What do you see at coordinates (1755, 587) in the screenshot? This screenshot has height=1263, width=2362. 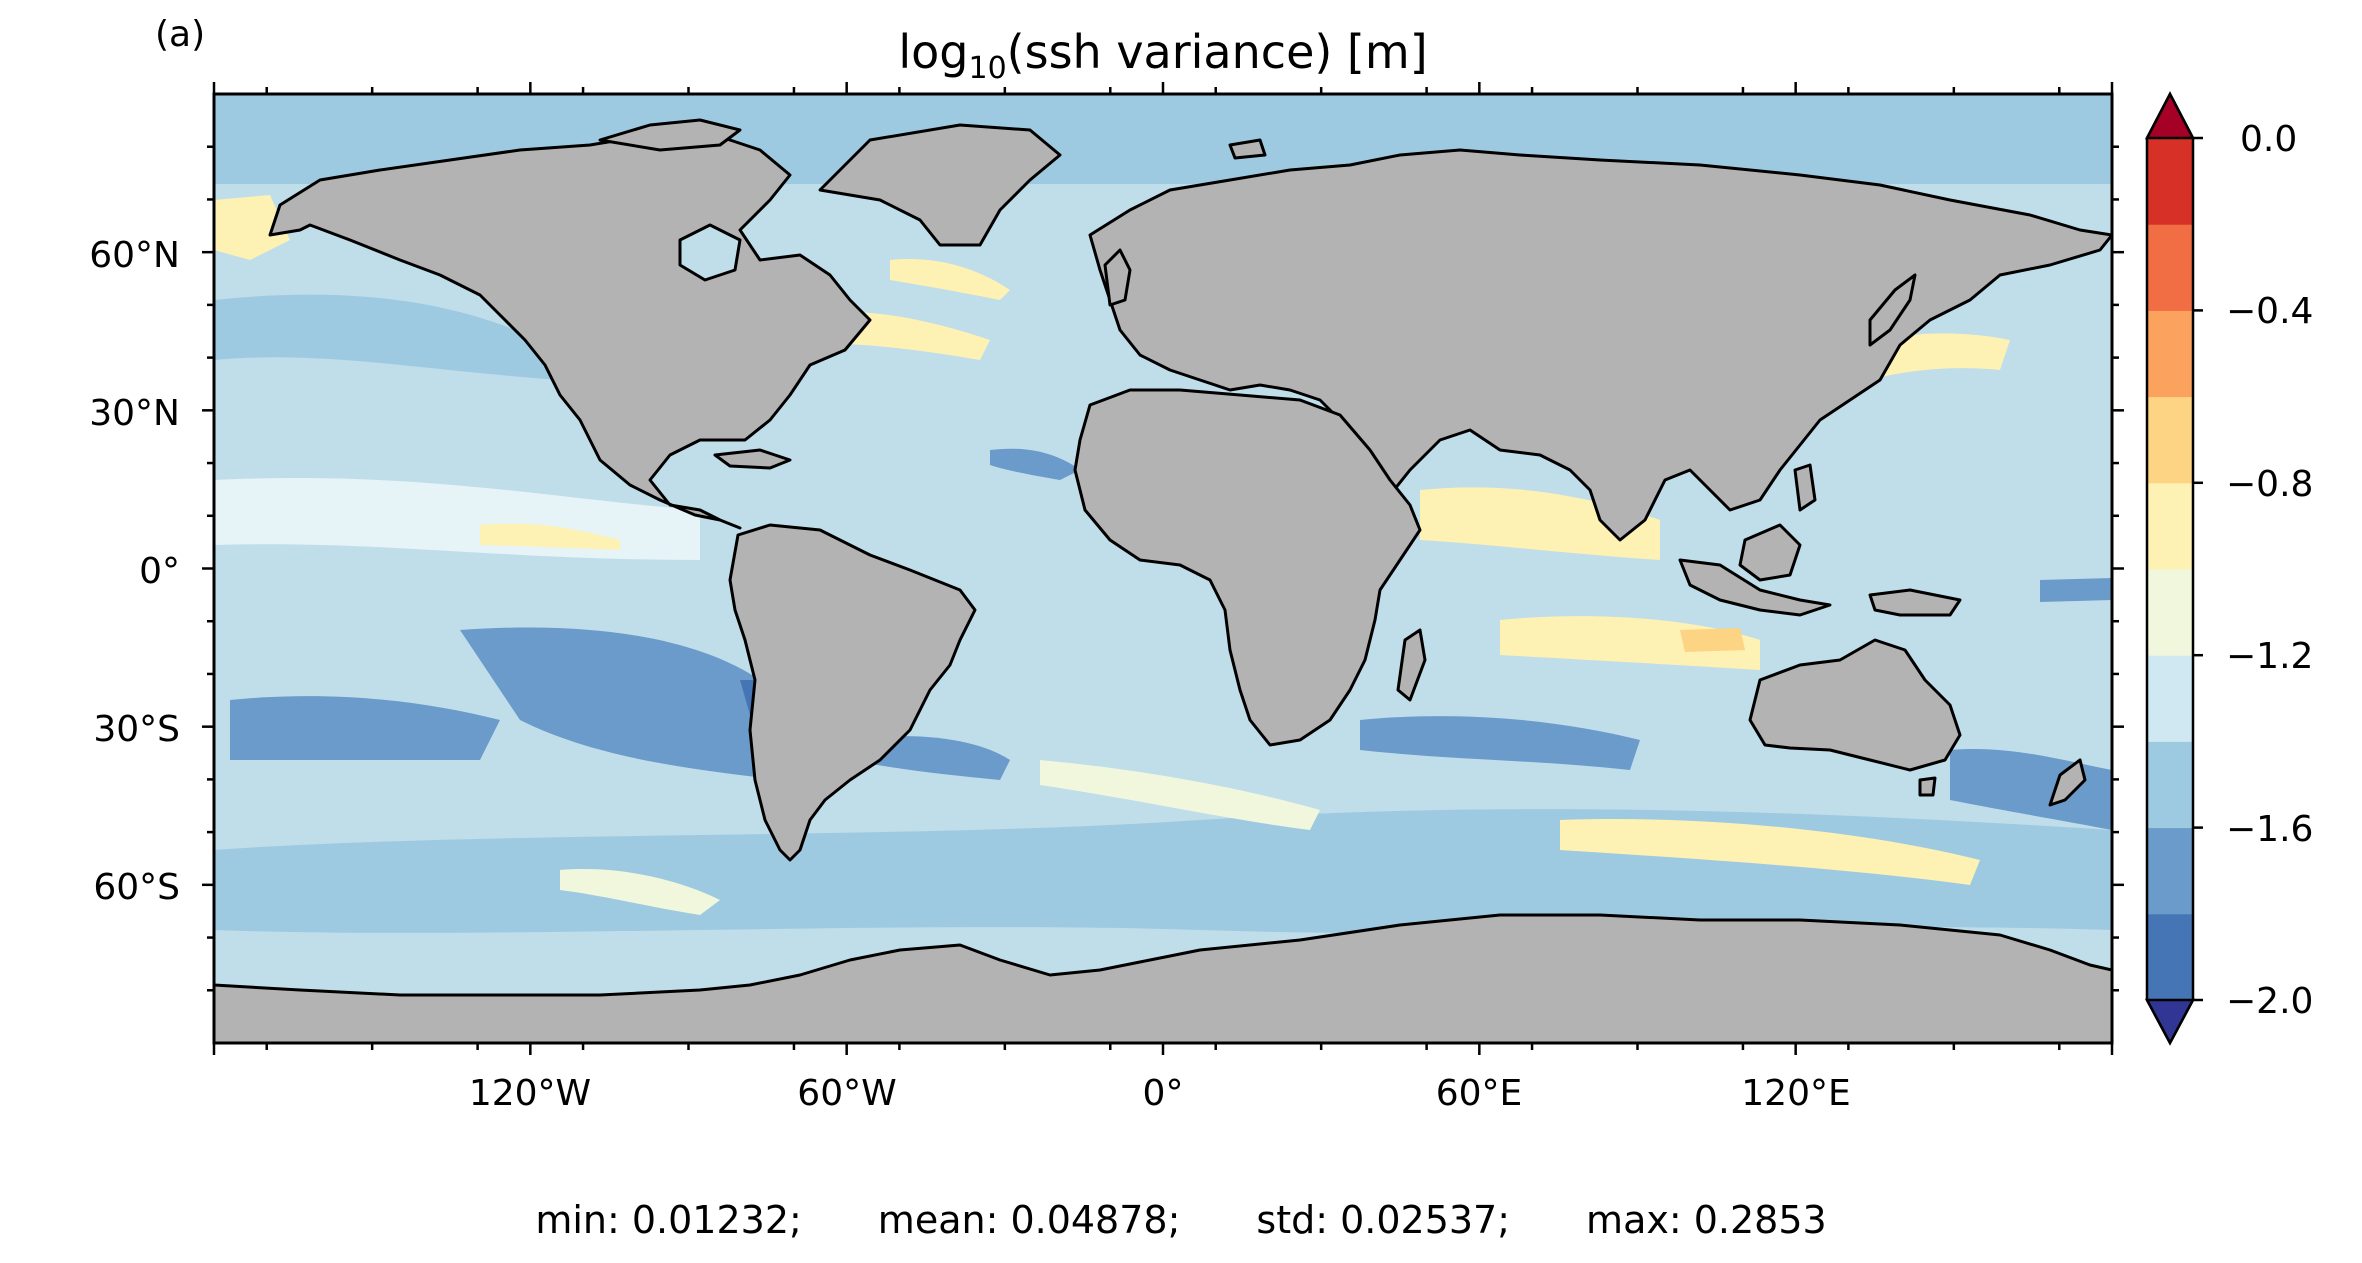 I see `indonesia` at bounding box center [1755, 587].